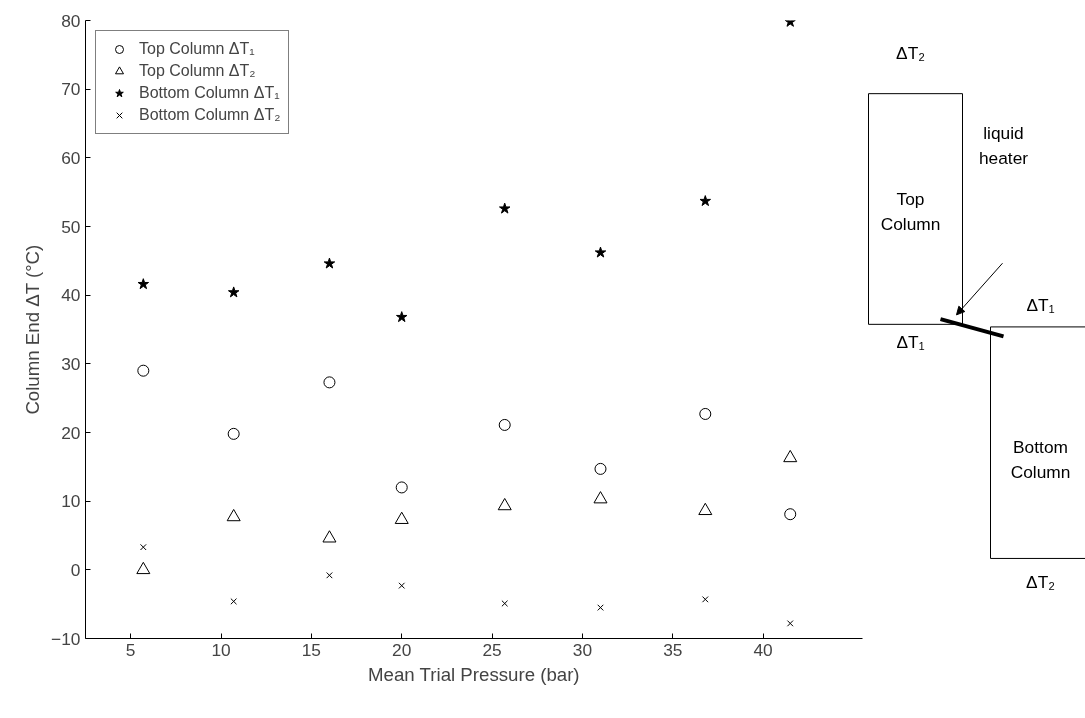  What do you see at coordinates (130, 649) in the screenshot?
I see `x-tick-label: 5` at bounding box center [130, 649].